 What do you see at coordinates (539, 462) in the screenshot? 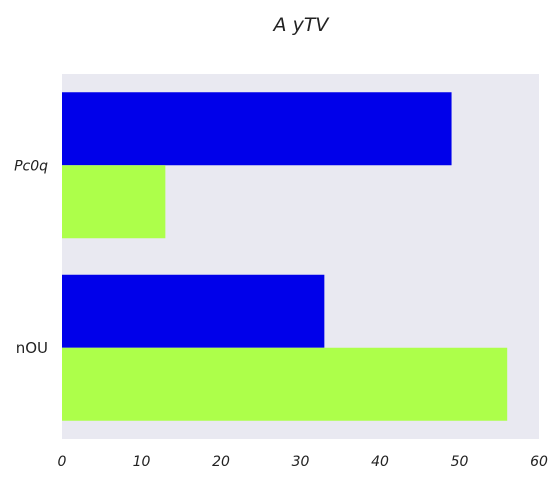
I see `x-tick-label-60: 60` at bounding box center [539, 462].